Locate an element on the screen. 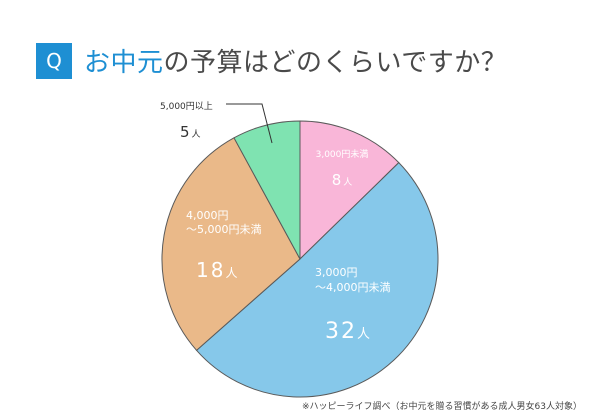 The image size is (600, 420). slice-label-1-line-0: 3,000円 is located at coordinates (336, 272).